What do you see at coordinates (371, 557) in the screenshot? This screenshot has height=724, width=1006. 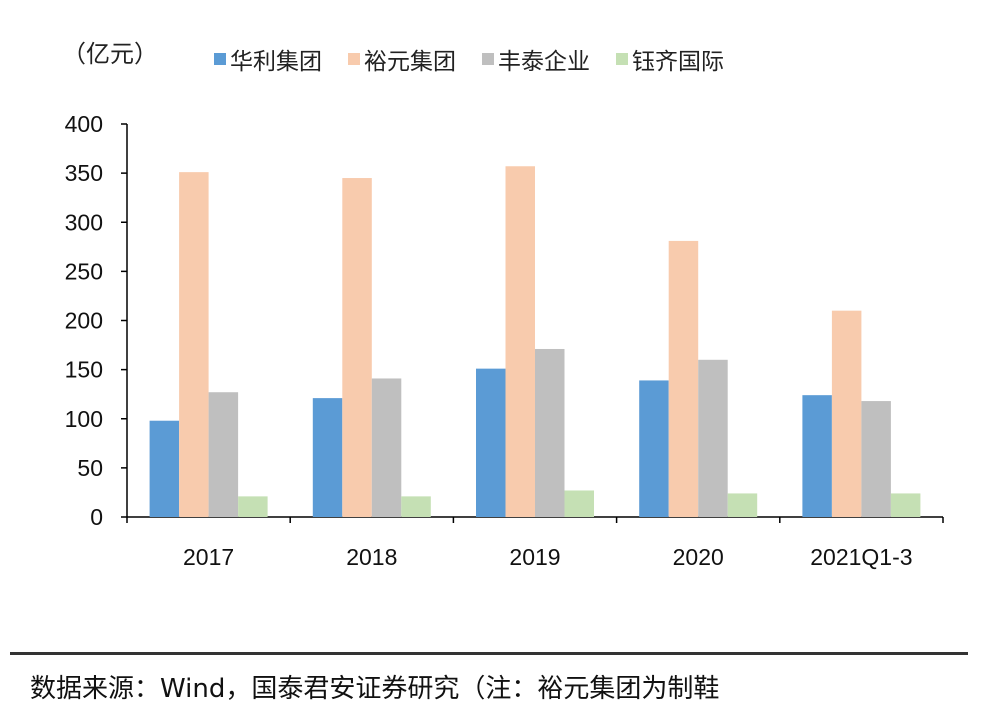 I see `x-tick-label: 2018` at bounding box center [371, 557].